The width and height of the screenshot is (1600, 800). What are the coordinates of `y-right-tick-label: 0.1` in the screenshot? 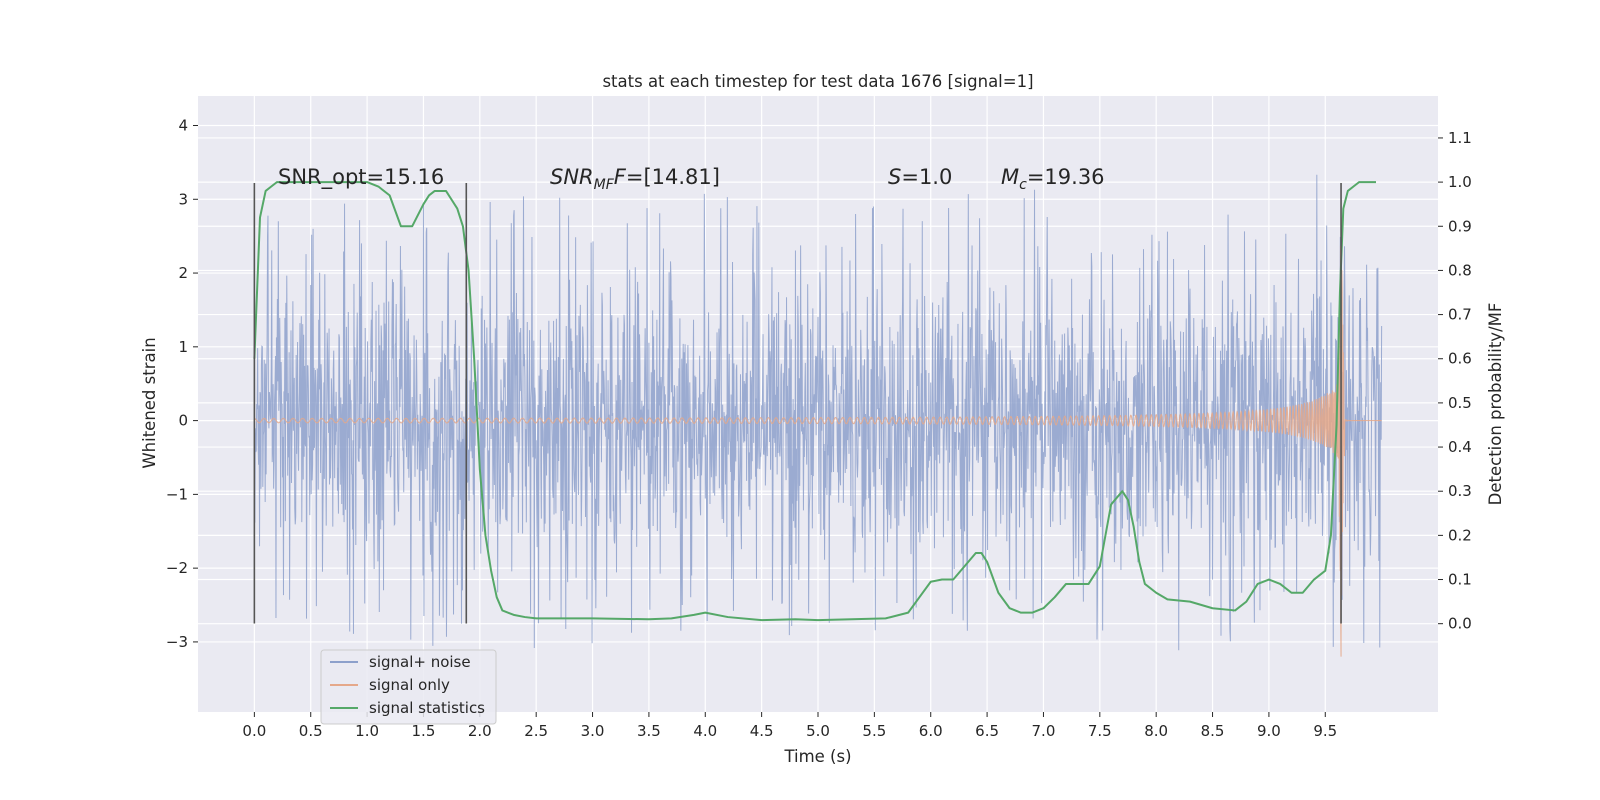 It's located at (1460, 580).